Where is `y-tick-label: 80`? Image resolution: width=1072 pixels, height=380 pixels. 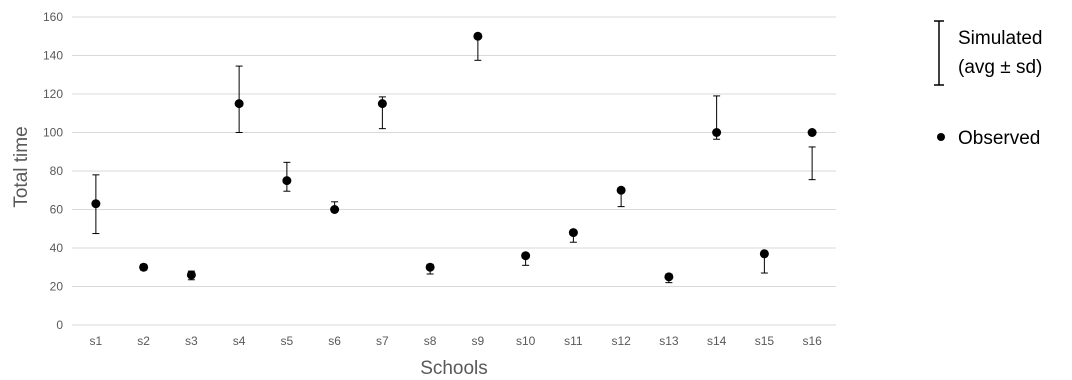
y-tick-label: 80 is located at coordinates (57, 171).